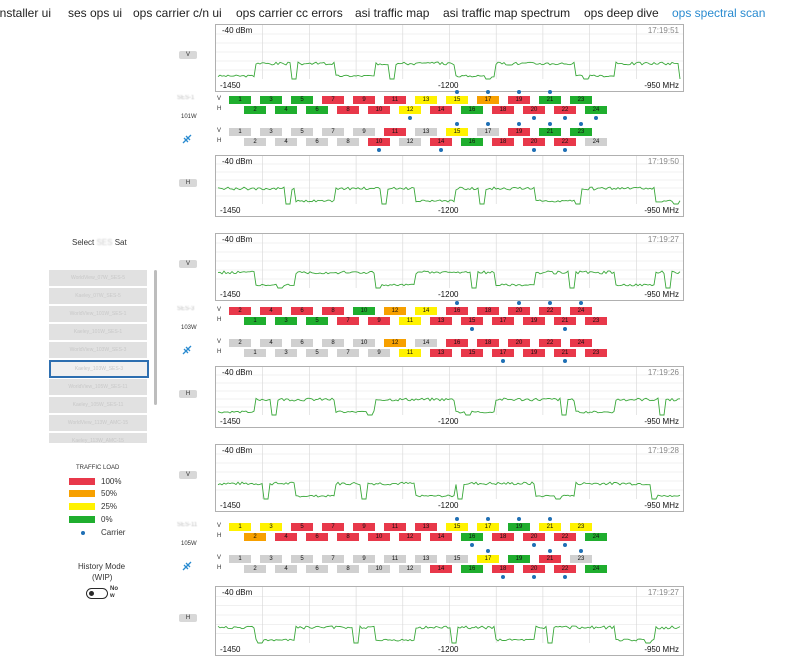  I want to click on sat-list-item: WorldView_103W_SES-3, so click(98, 350).